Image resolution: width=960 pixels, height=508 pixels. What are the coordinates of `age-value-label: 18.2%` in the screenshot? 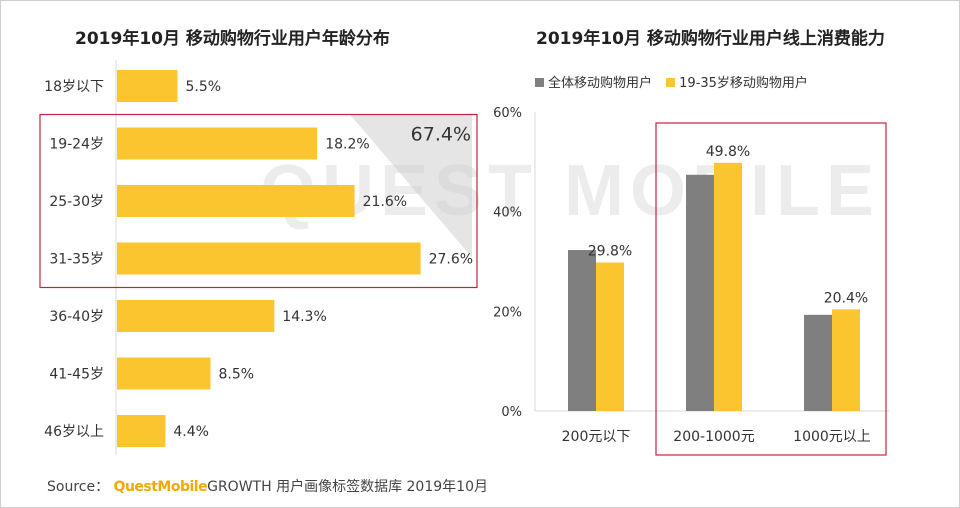 It's located at (347, 145).